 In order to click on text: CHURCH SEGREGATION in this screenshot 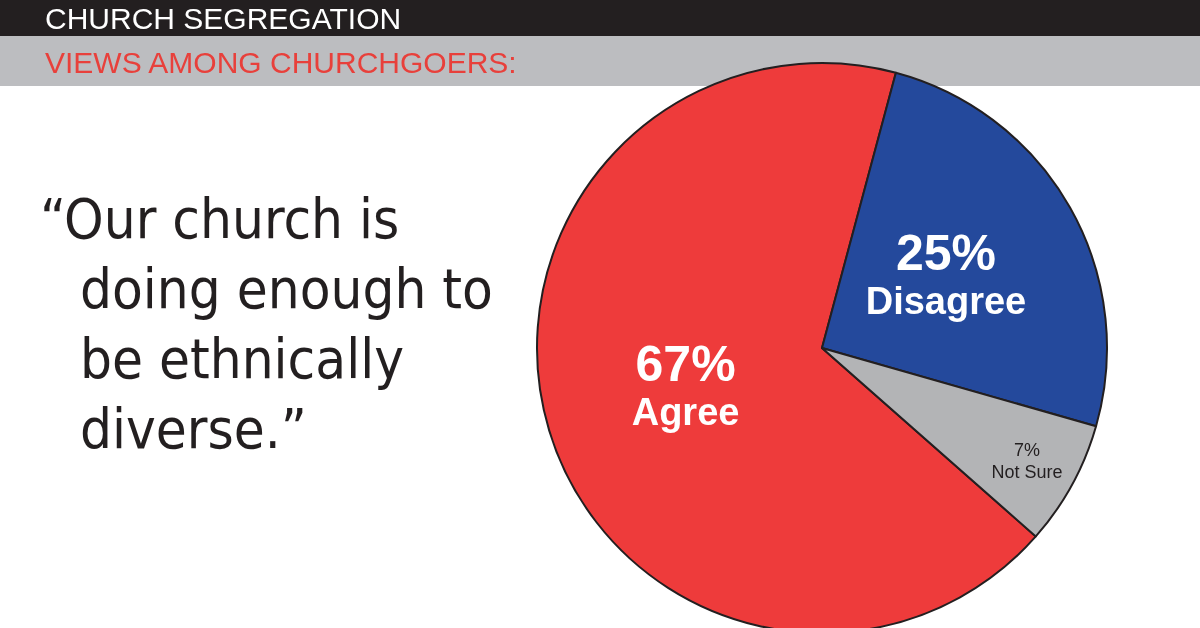, I will do `click(223, 18)`.